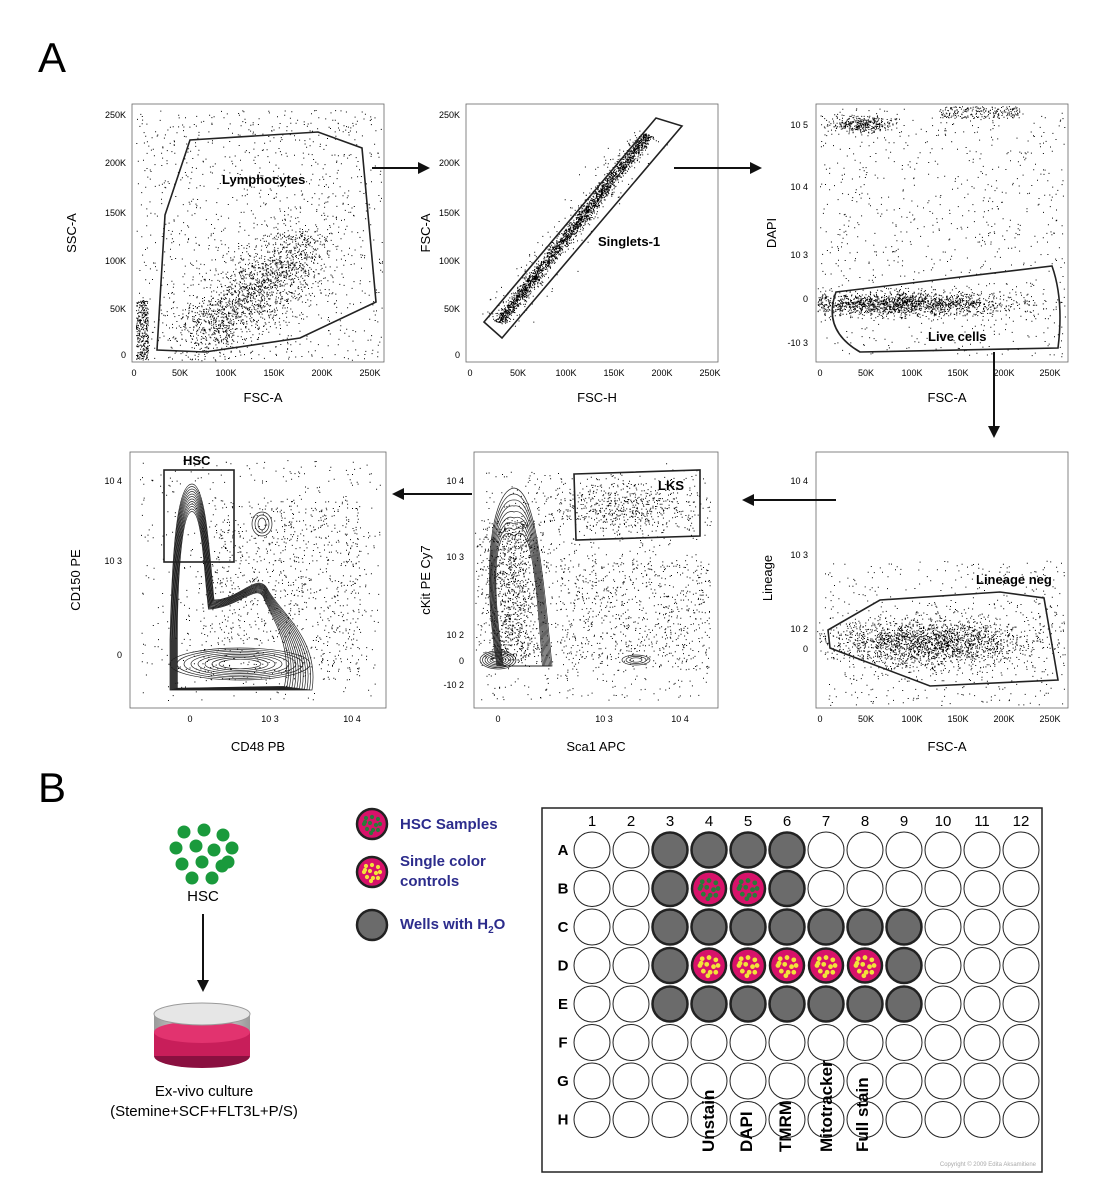 Image resolution: width=1114 pixels, height=1200 pixels. Describe the element at coordinates (263, 397) in the screenshot. I see `x-axis-label: FSC-A` at that location.